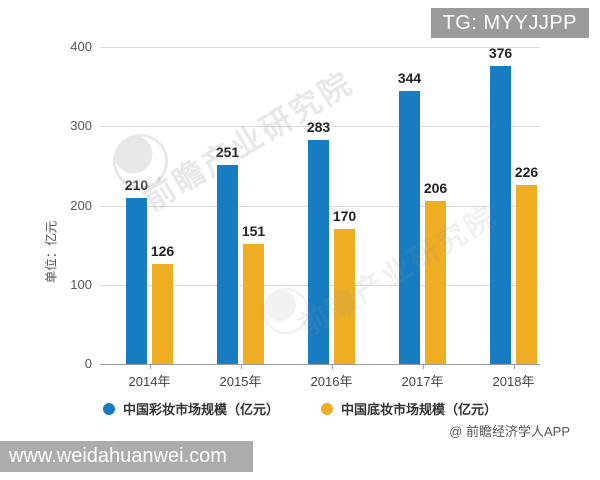  Describe the element at coordinates (526, 171) in the screenshot. I see `bar-value-label: 226` at that location.